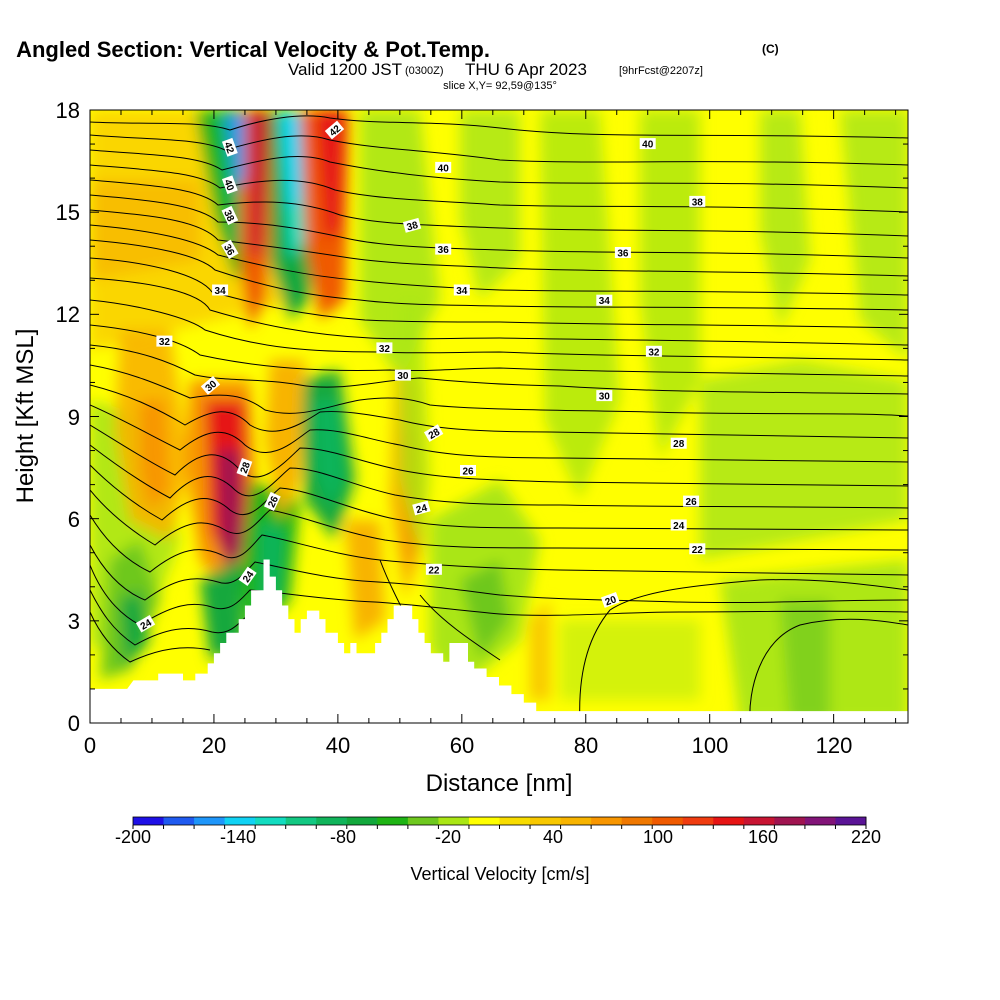 The width and height of the screenshot is (1000, 1000). I want to click on x-tick-label: 80, so click(586, 745).